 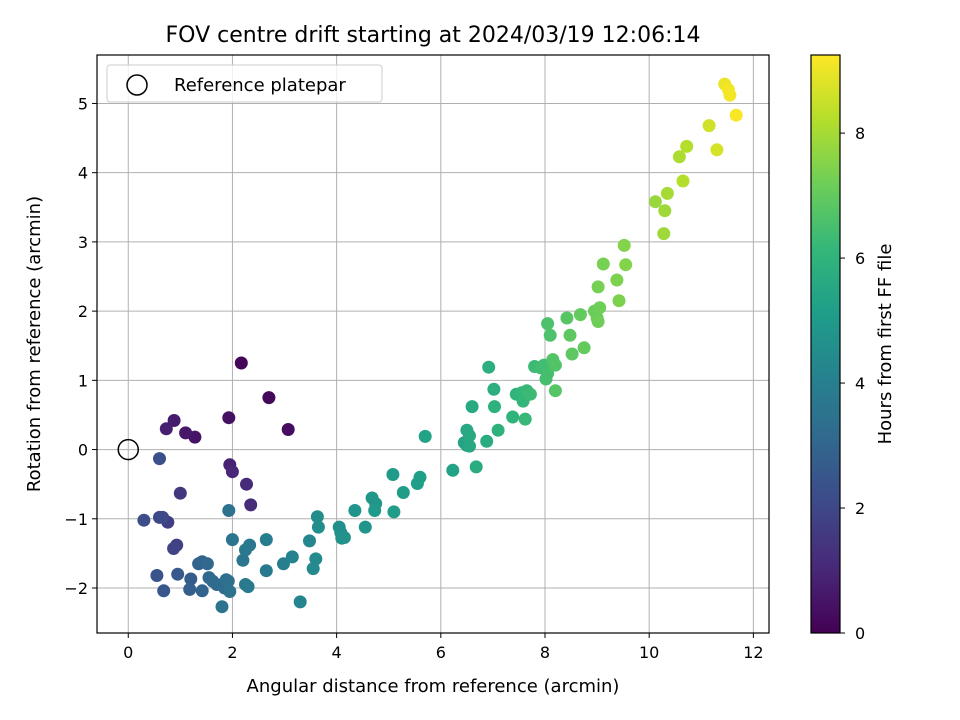 What do you see at coordinates (76, 588) in the screenshot?
I see `y-tick-label: −2` at bounding box center [76, 588].